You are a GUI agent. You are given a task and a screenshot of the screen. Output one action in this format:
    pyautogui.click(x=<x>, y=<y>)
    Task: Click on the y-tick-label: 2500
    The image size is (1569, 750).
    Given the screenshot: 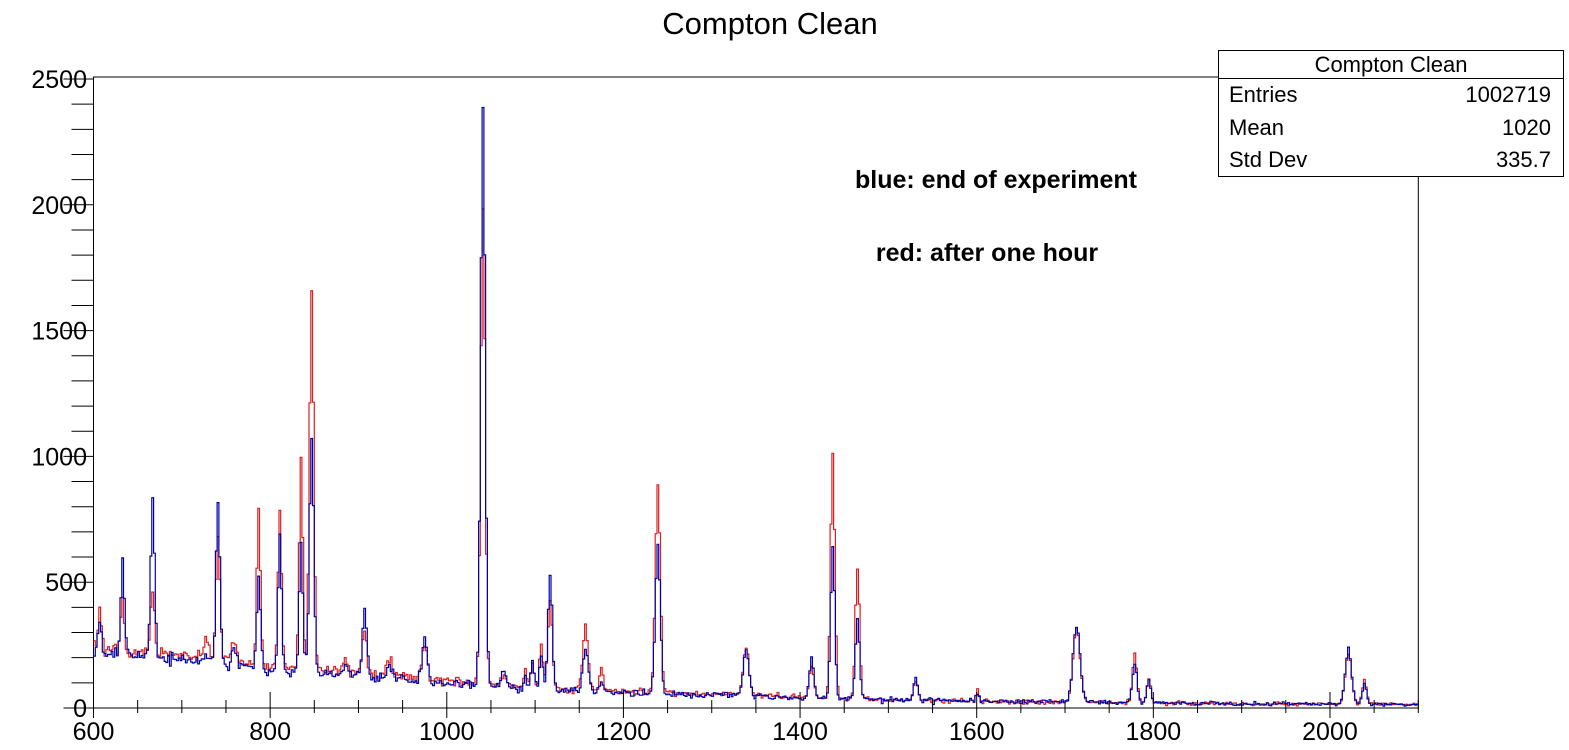 What is the action you would take?
    pyautogui.click(x=59, y=80)
    